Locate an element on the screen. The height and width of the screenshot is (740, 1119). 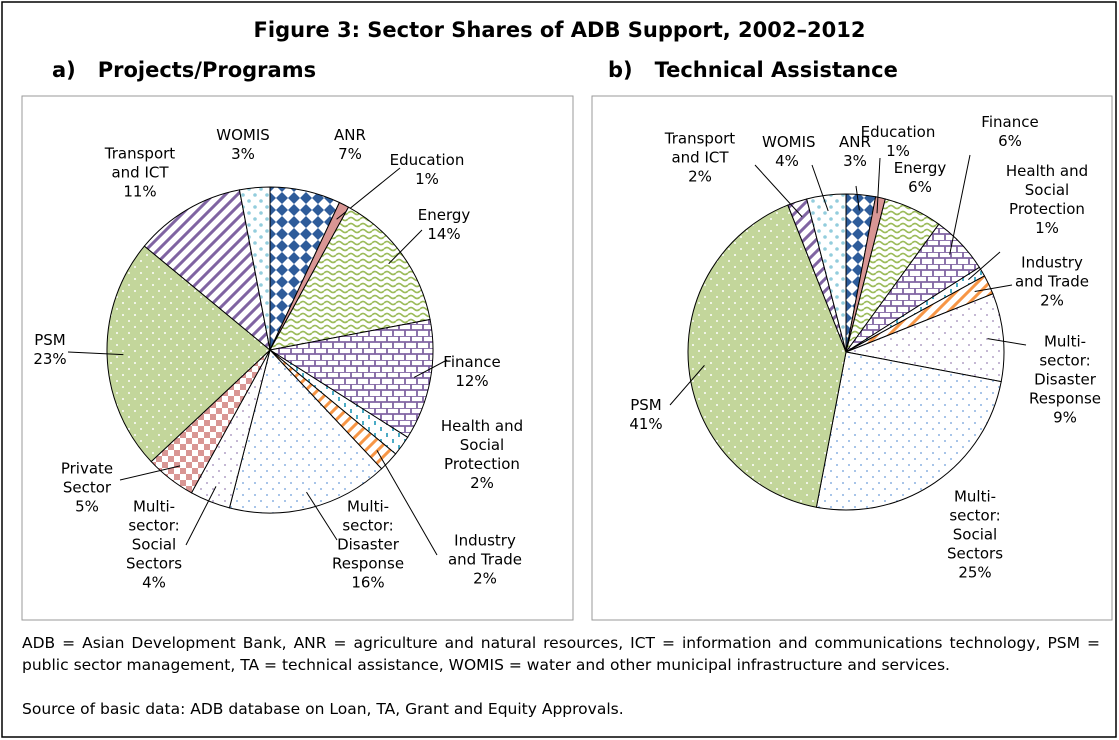
data-label: Finance 12% is located at coordinates (472, 372).